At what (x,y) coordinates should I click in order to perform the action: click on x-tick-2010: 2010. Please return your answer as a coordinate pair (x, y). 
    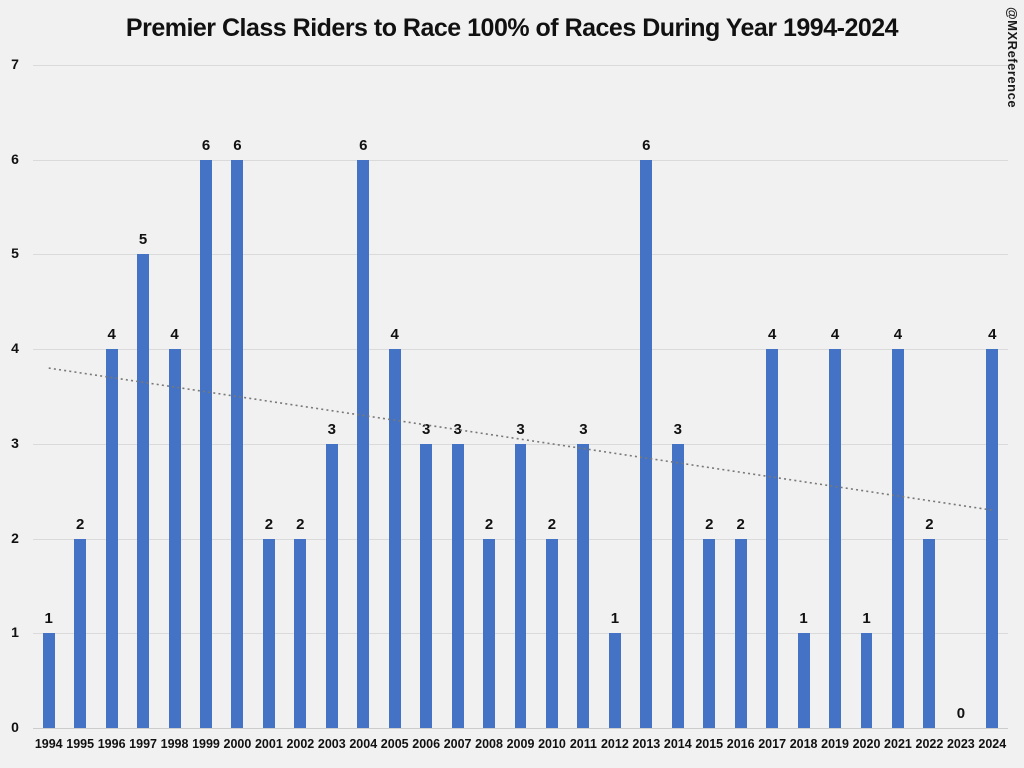
    Looking at the image, I should click on (552, 744).